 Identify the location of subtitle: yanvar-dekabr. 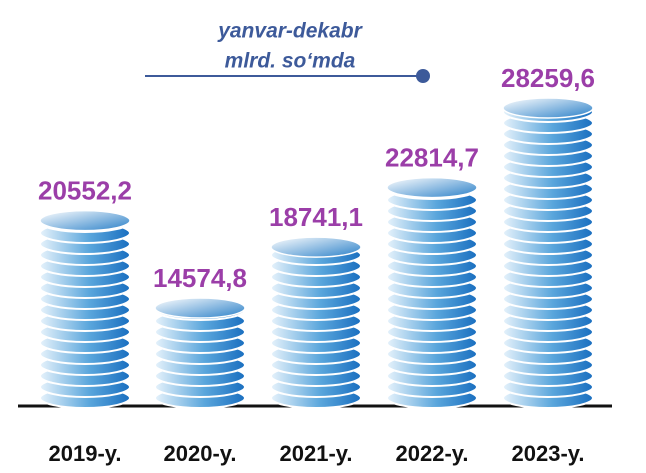
(290, 31).